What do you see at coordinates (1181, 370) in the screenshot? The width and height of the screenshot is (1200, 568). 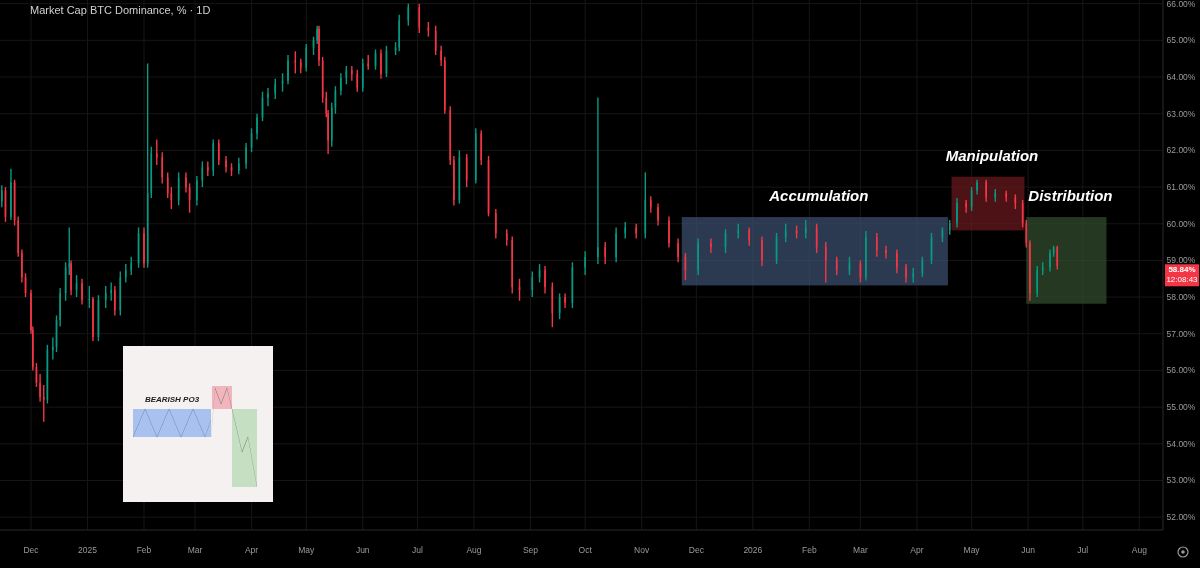 I see `y-tick-label: 56.00%` at bounding box center [1181, 370].